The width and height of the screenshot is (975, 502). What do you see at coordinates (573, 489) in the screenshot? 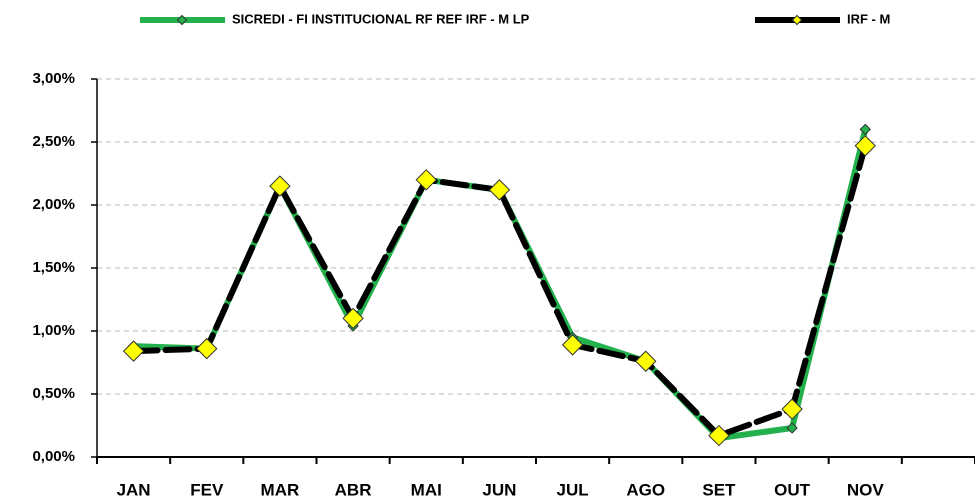
I see `x-tick-label: JUL` at bounding box center [573, 489].